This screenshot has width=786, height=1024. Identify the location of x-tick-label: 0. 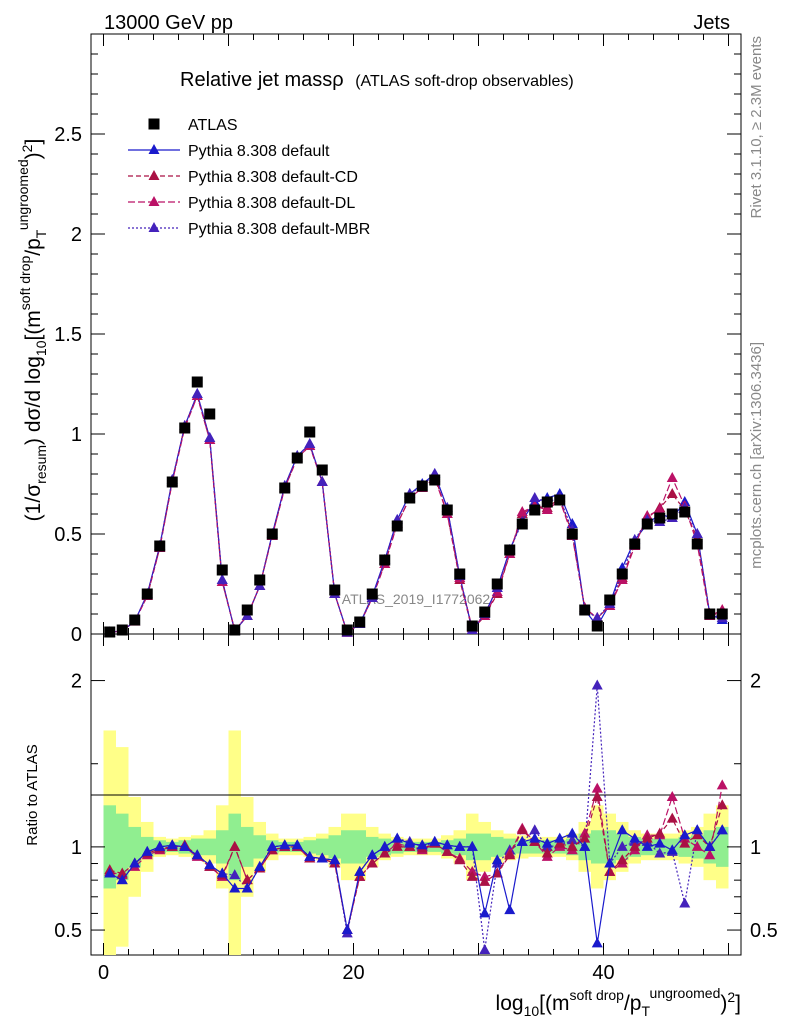
(103, 973).